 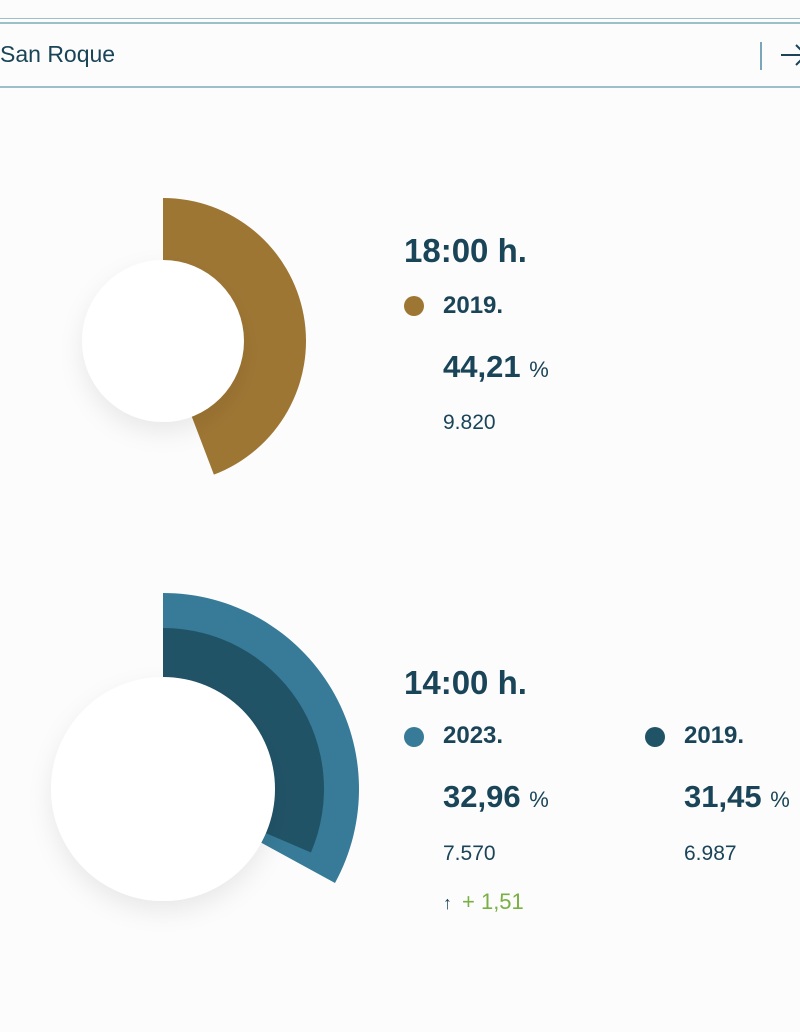 What do you see at coordinates (465, 682) in the screenshot?
I see `hour-title-14h: 14:00 h.` at bounding box center [465, 682].